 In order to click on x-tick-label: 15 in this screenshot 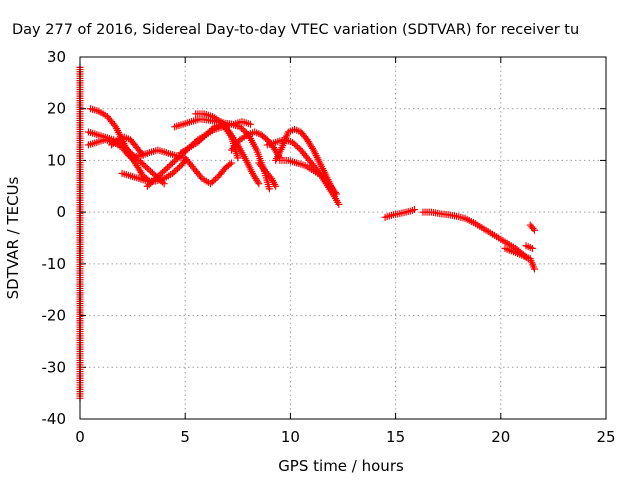, I will do `click(395, 437)`.